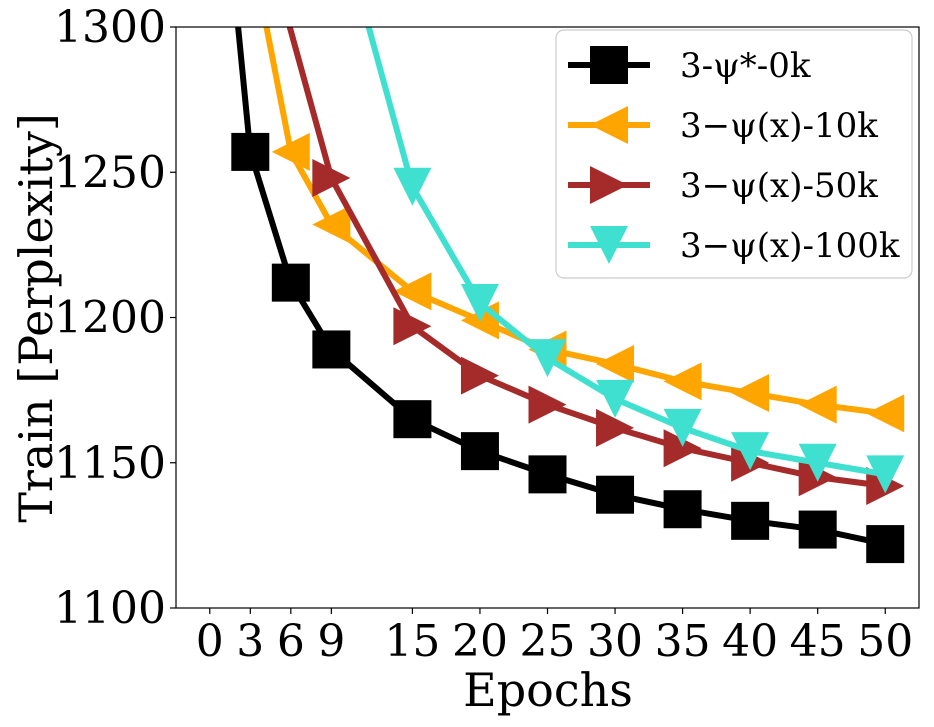 This screenshot has width=934, height=727. Describe the element at coordinates (110, 608) in the screenshot. I see `y-tick-label: 1100` at that location.